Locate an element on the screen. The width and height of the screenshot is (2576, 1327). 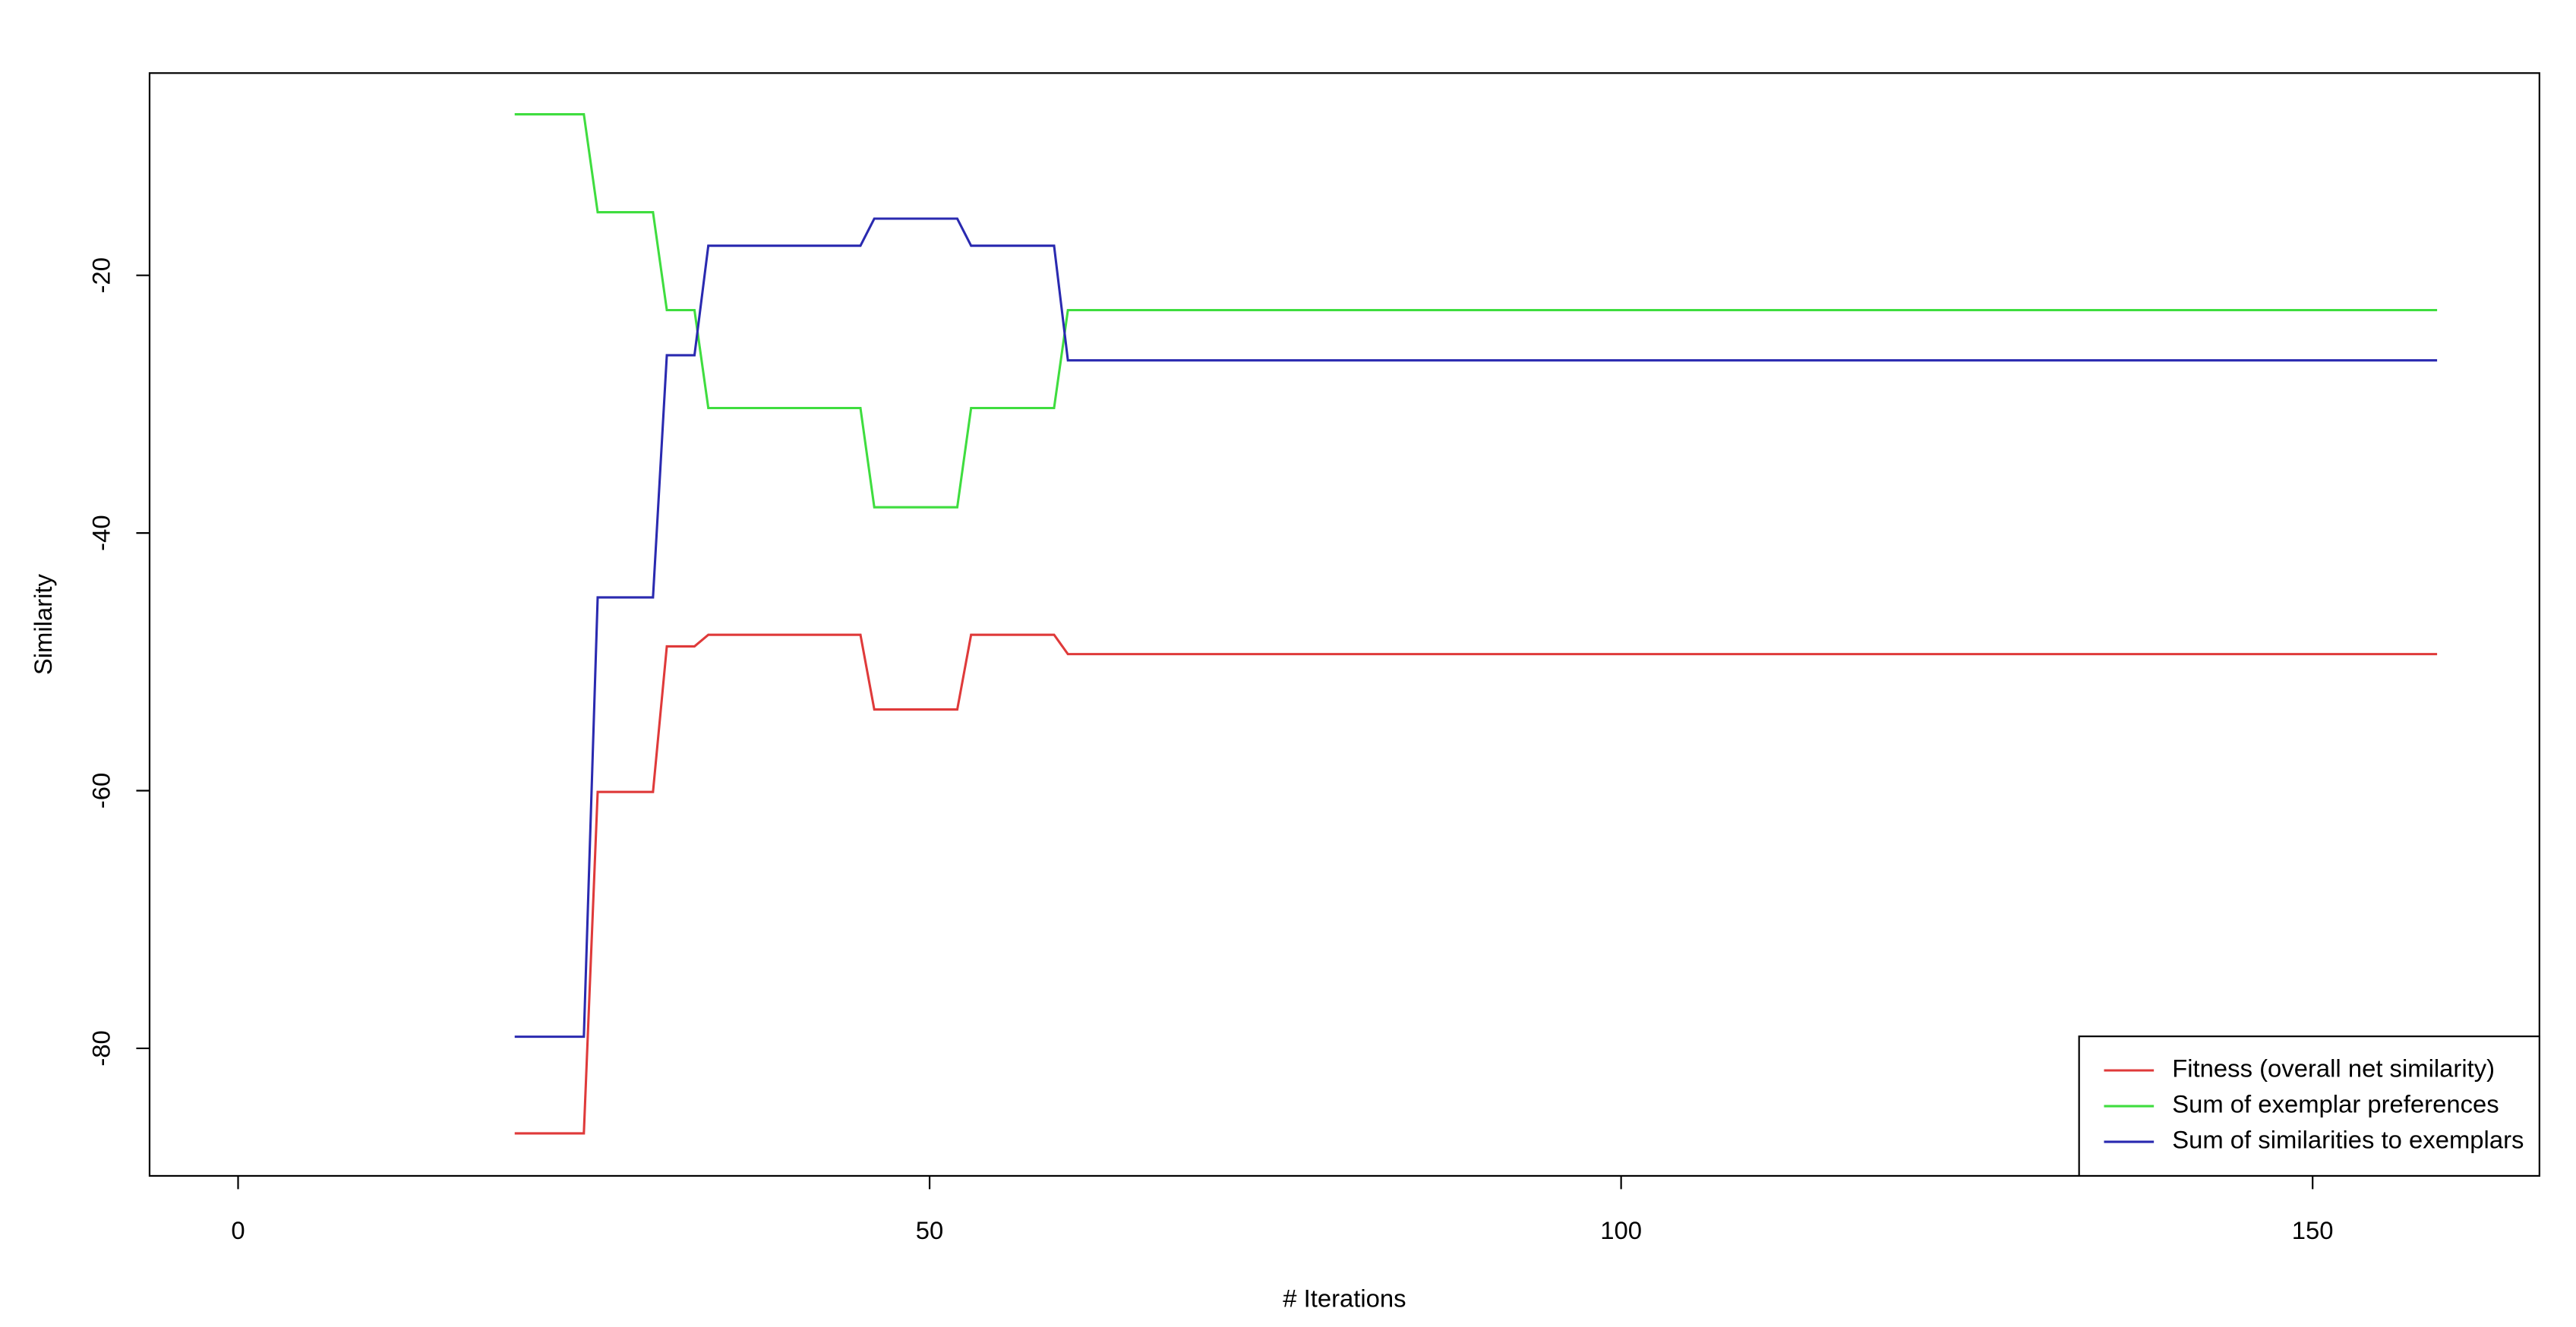
legend-box is located at coordinates (2309, 1106).